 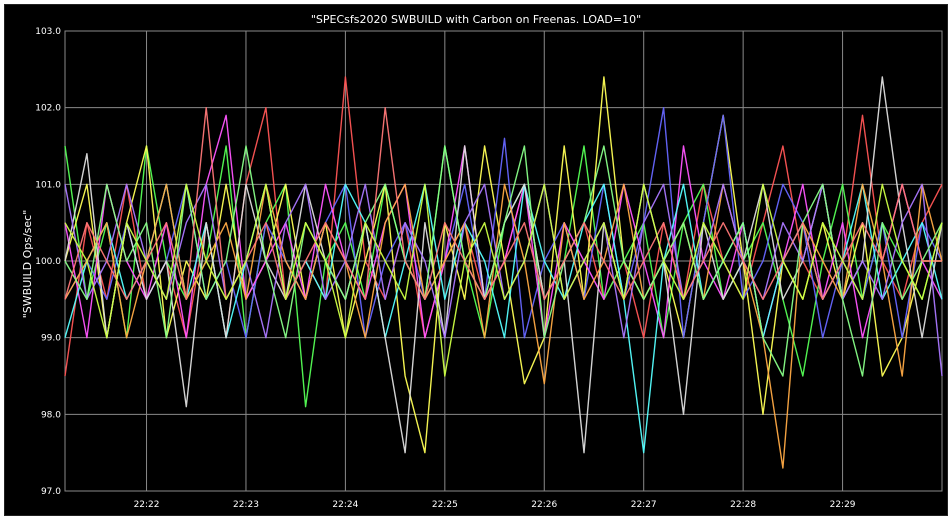 What do you see at coordinates (27, 264) in the screenshot?
I see `y-axis-label: "SWBUILD Ops/sec"` at bounding box center [27, 264].